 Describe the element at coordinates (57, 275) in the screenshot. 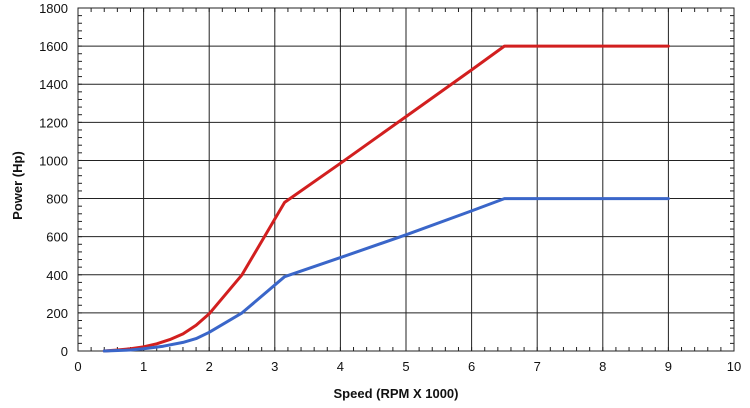

I see `y-tick-label: 400` at that location.